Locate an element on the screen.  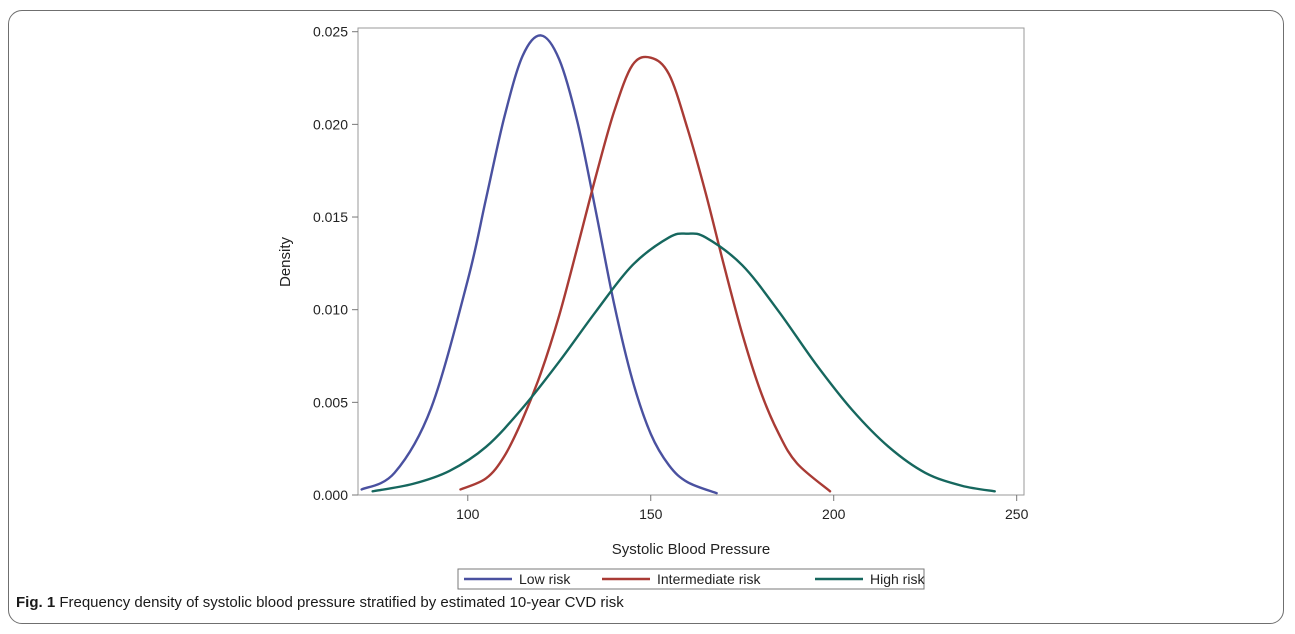
y-tick-label: 0.020 is located at coordinates (330, 124).